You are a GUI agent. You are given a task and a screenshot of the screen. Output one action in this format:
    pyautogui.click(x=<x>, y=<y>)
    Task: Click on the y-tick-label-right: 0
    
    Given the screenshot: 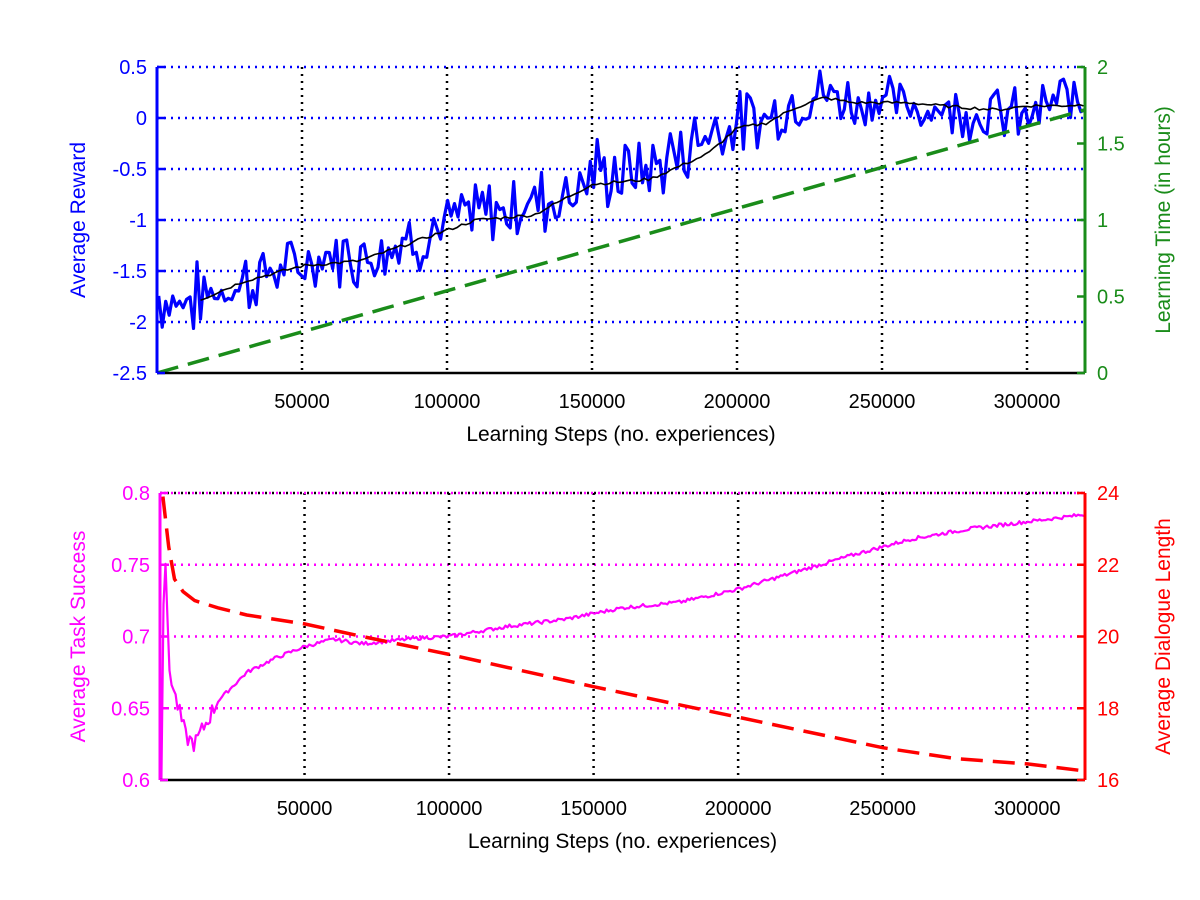 What is the action you would take?
    pyautogui.click(x=1102, y=374)
    